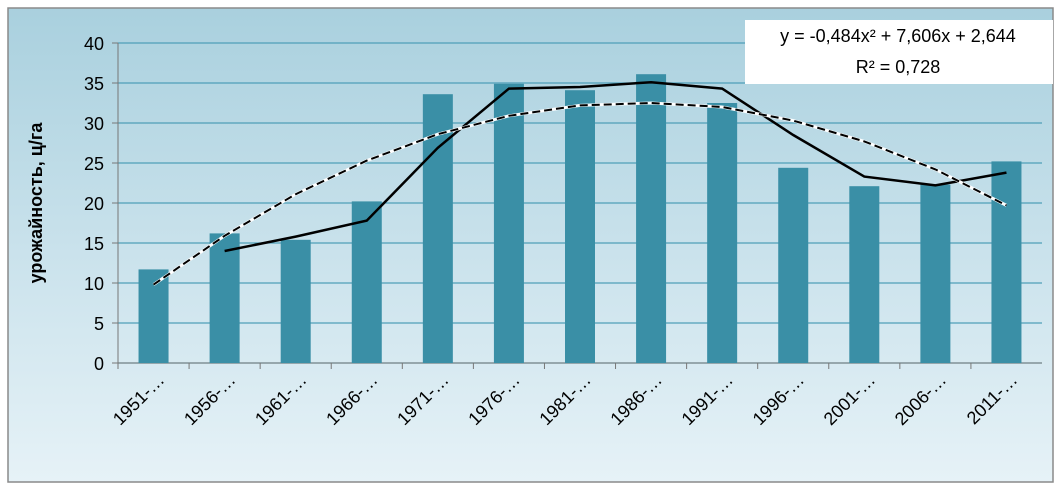 The height and width of the screenshot is (496, 1062). What do you see at coordinates (99, 364) in the screenshot?
I see `y-tick-label: 0` at bounding box center [99, 364].